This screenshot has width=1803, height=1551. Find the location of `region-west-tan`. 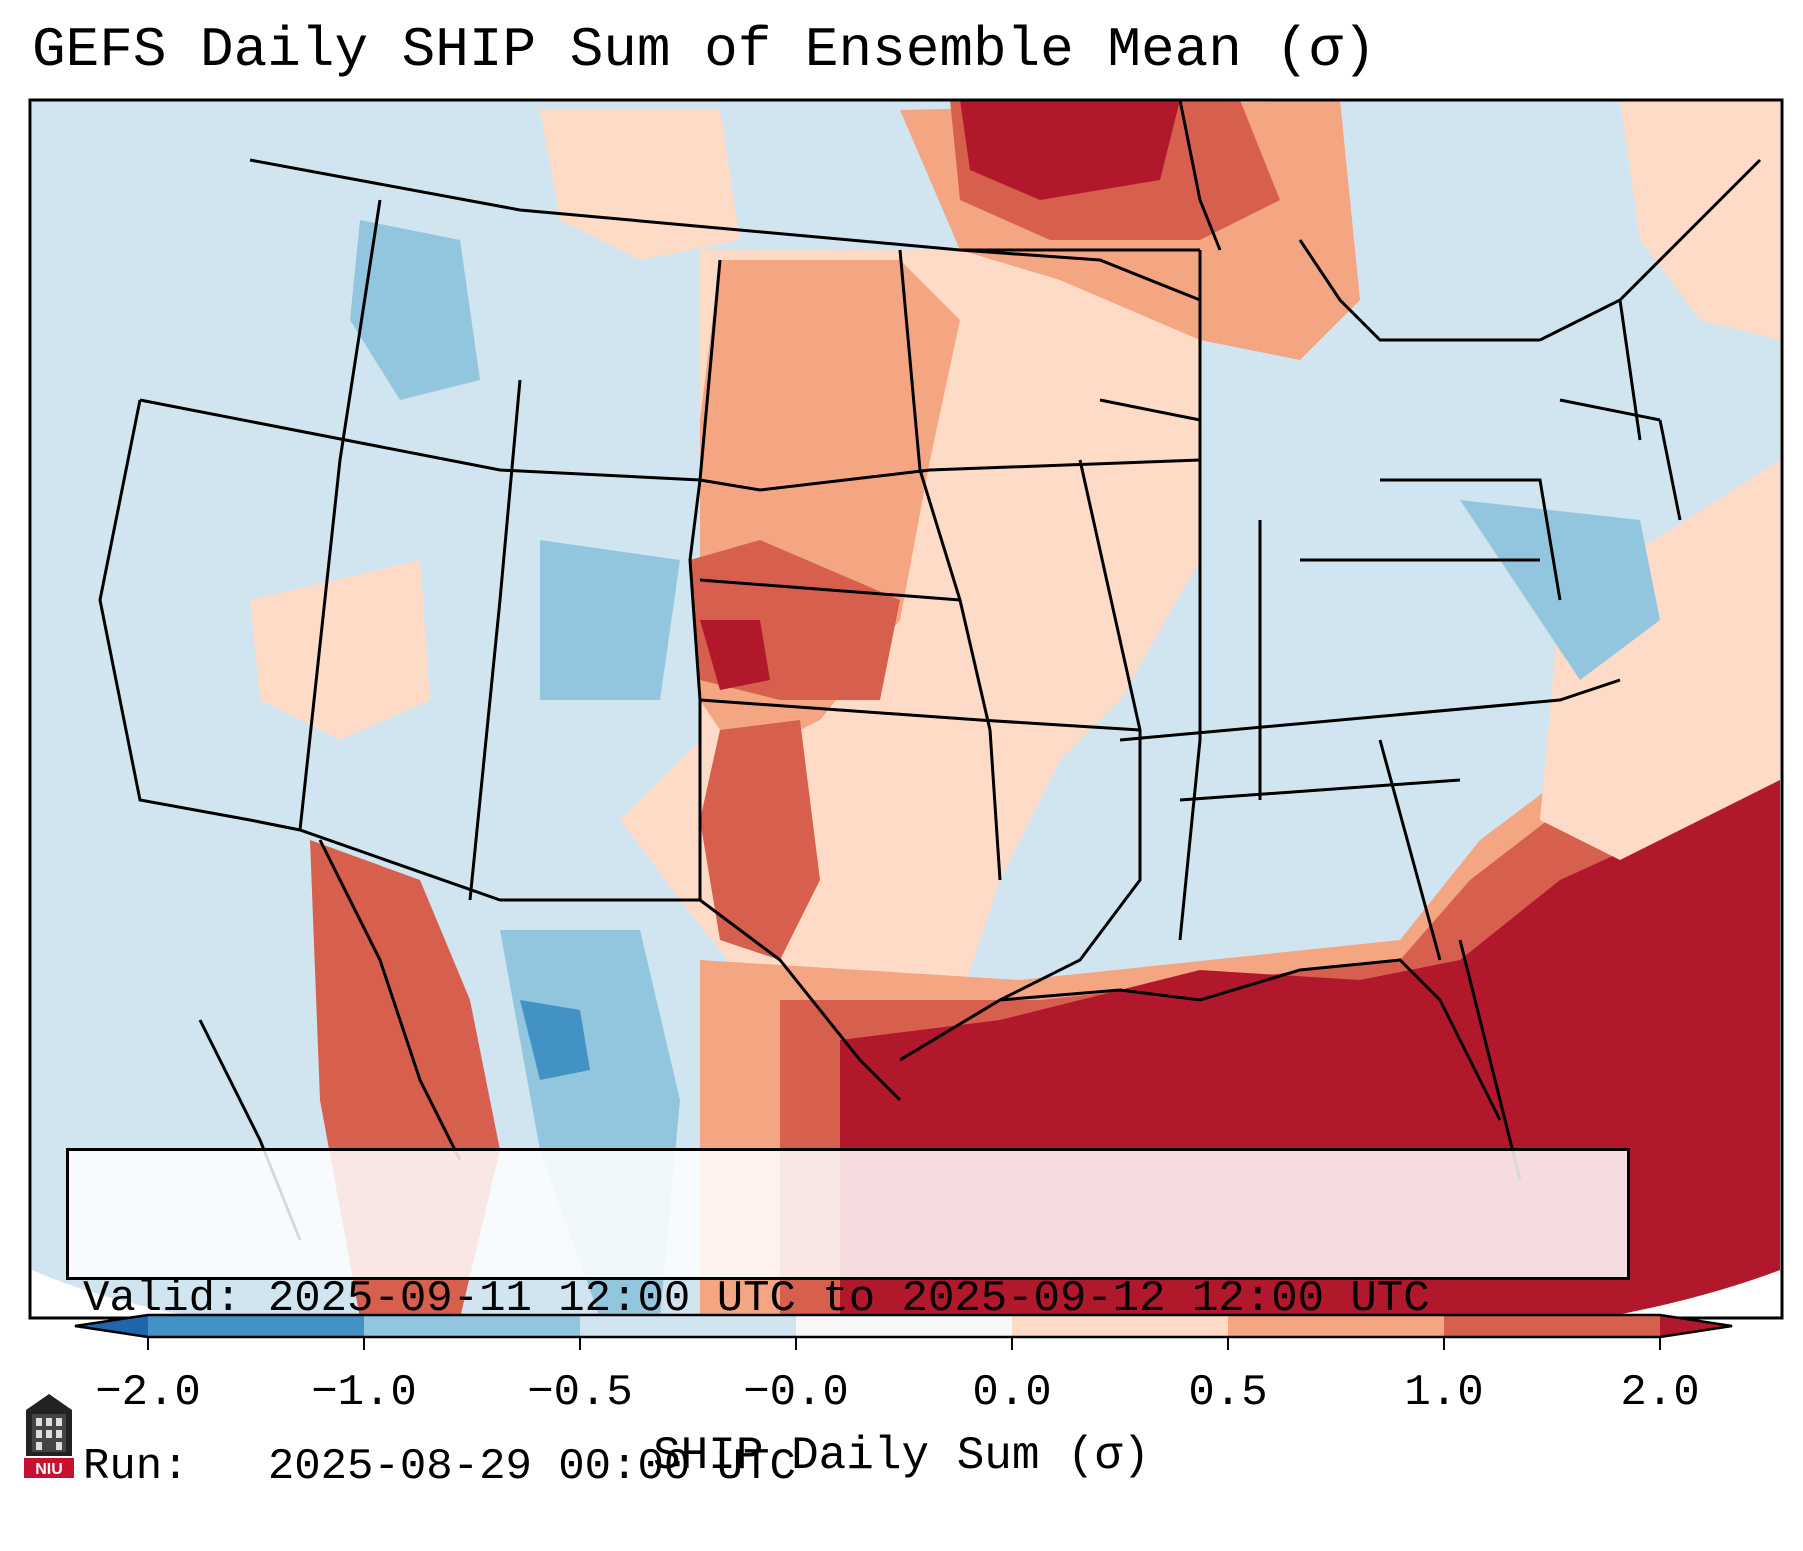

region-west-tan is located at coordinates (340, 650).